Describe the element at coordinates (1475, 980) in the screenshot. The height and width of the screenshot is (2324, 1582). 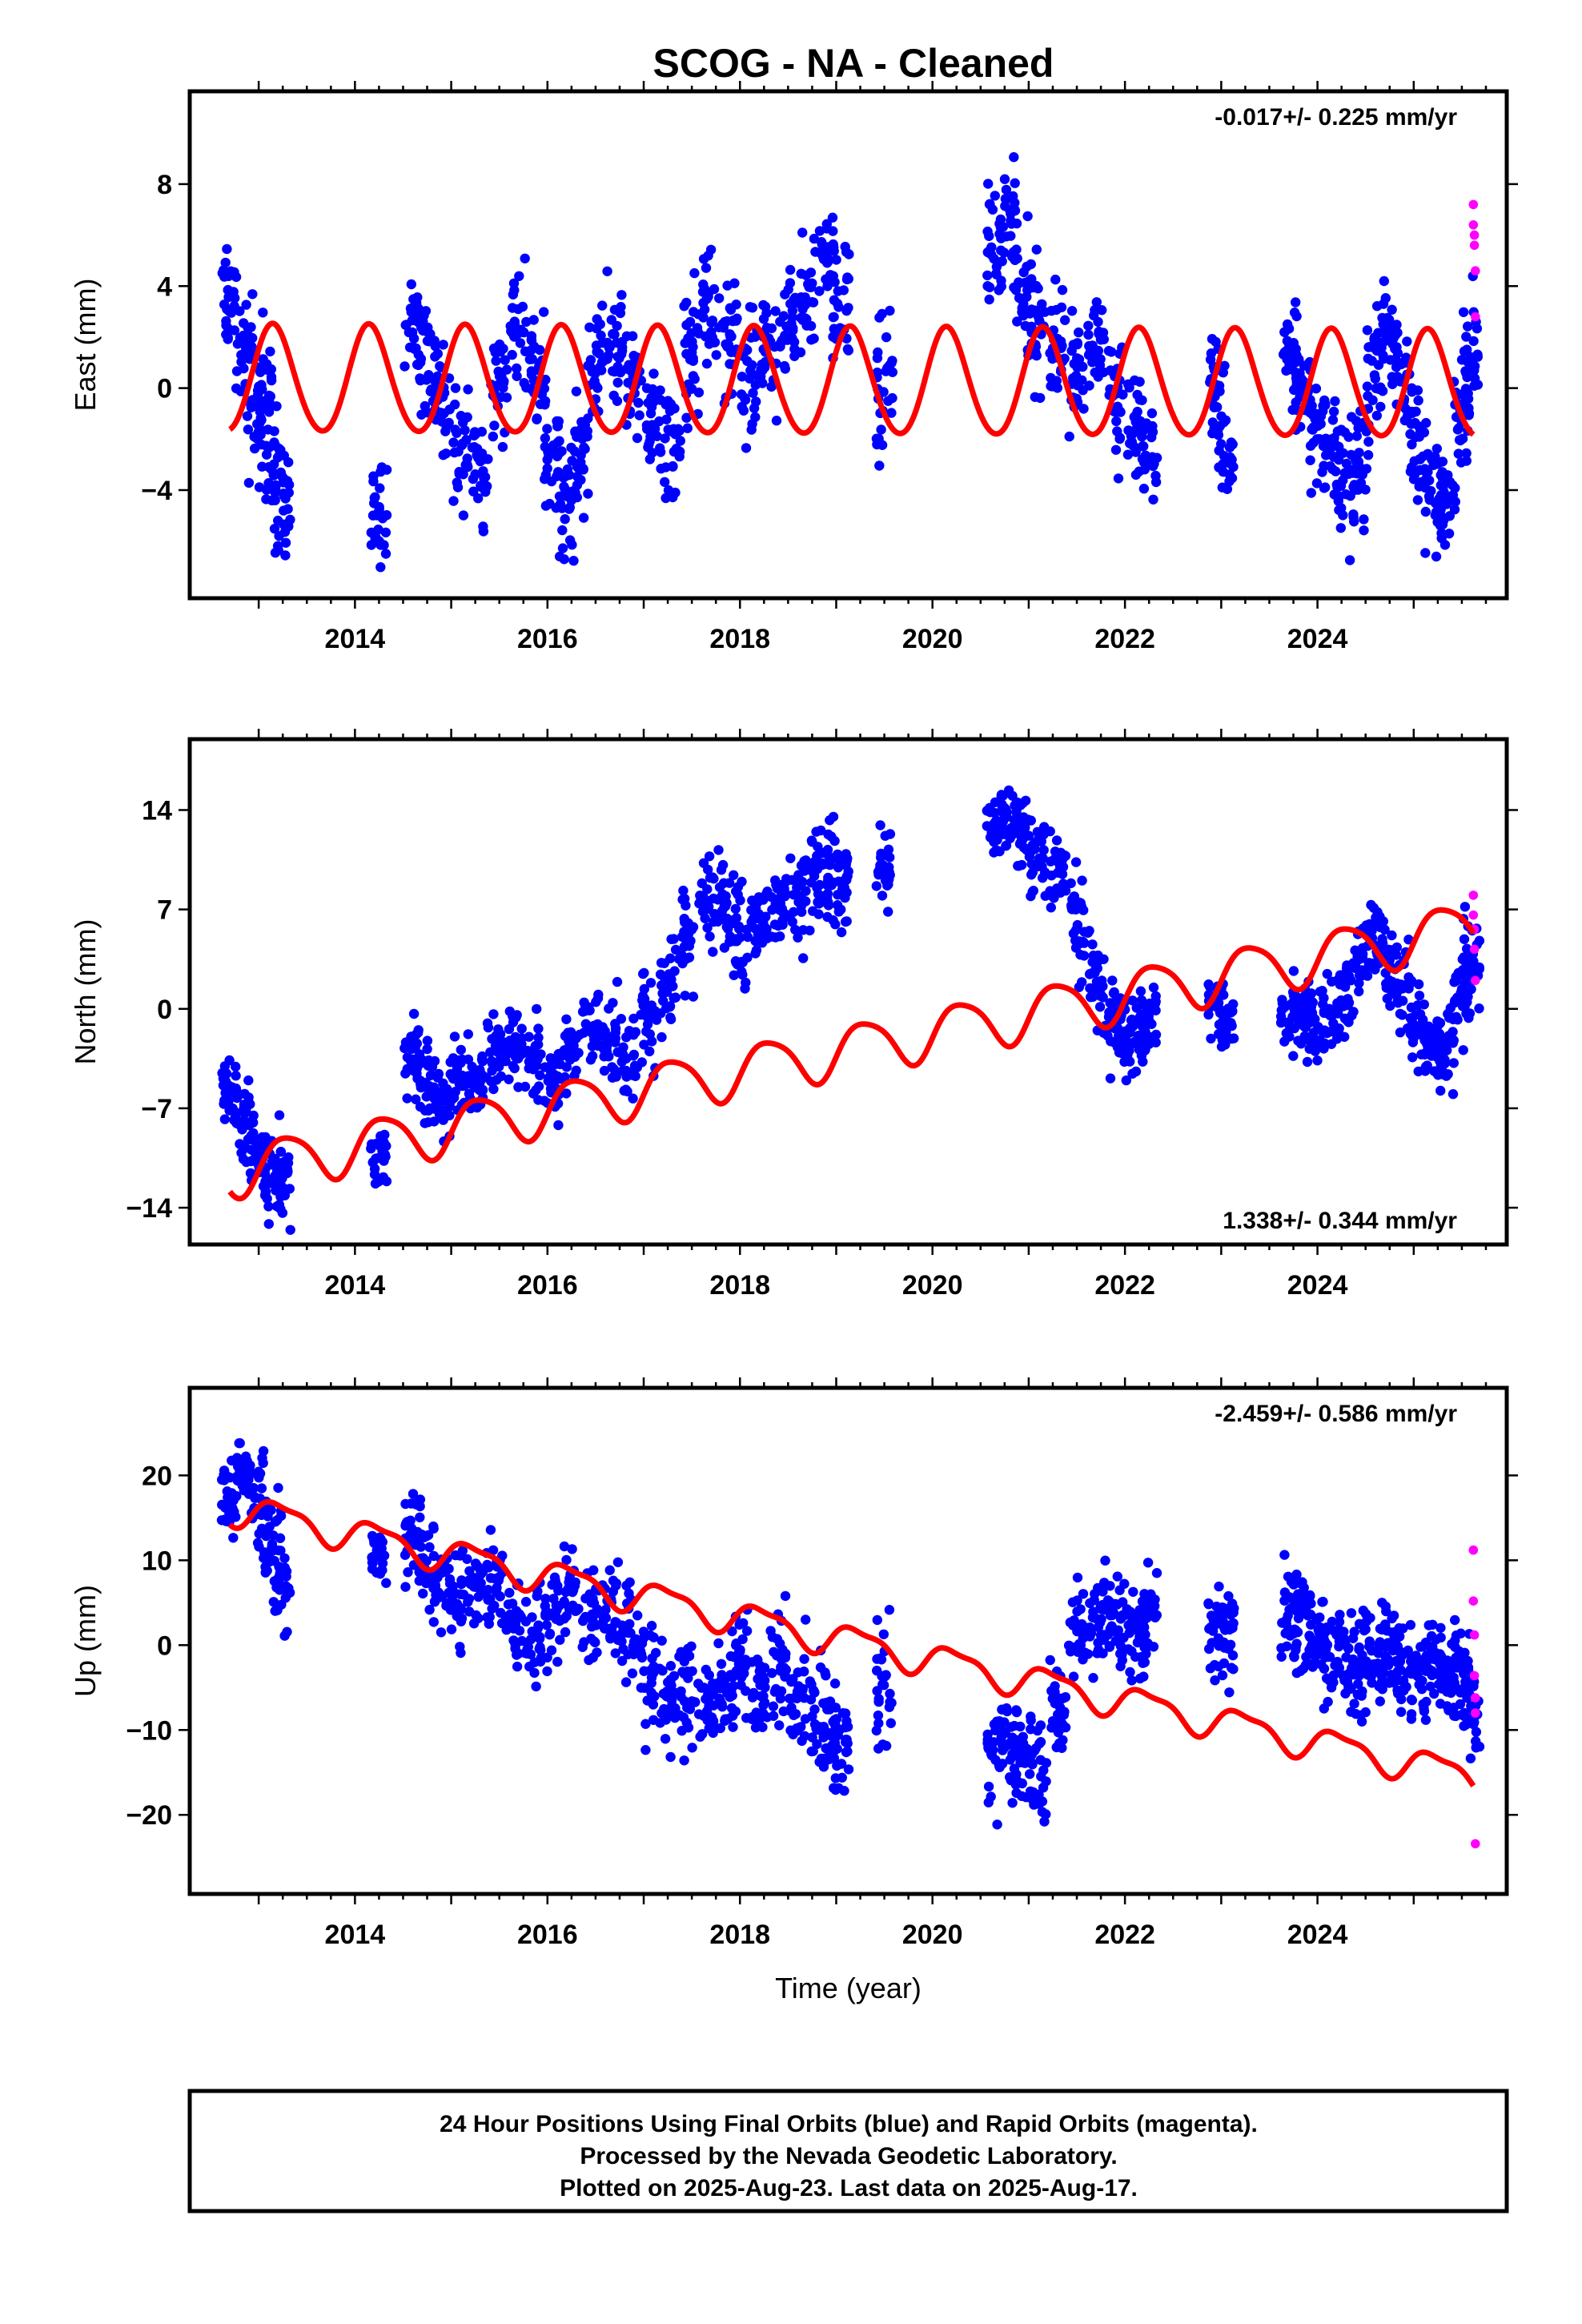
I see `rapid-orbit-point` at that location.